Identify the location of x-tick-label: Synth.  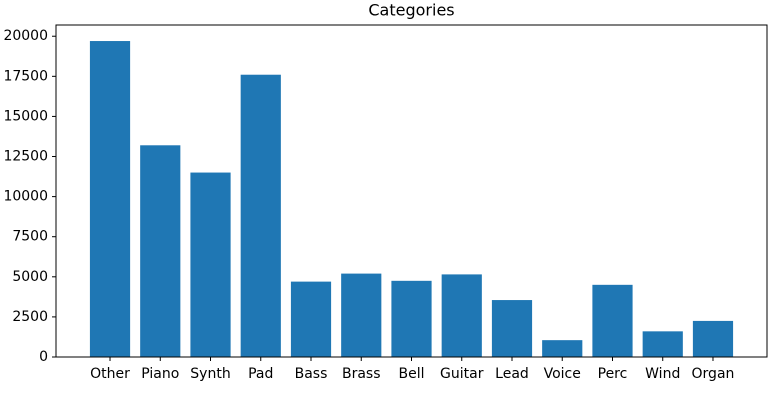
(210, 374).